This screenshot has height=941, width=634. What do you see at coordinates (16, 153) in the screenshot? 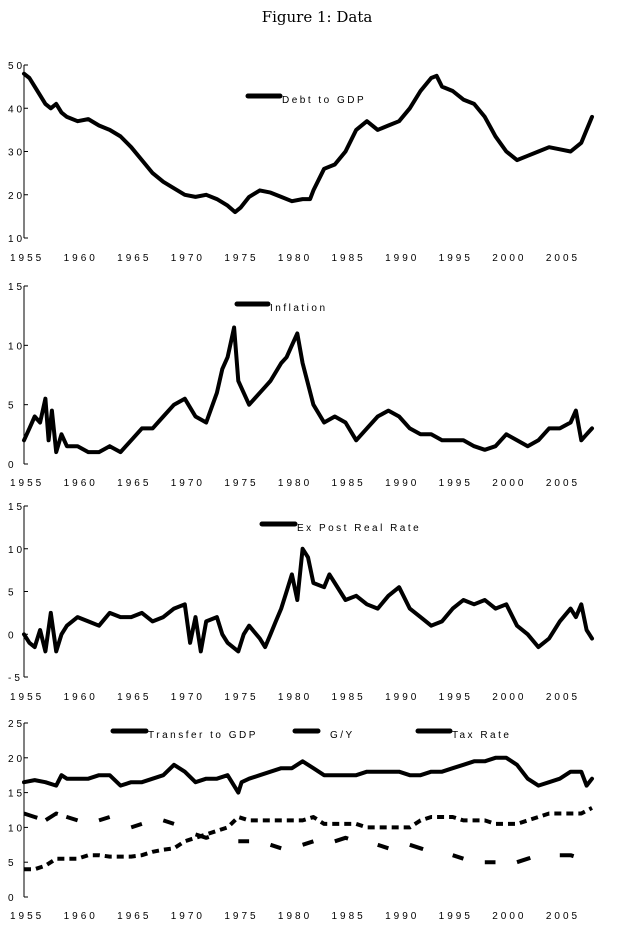
I see `y-tick-label: 30` at bounding box center [16, 153].